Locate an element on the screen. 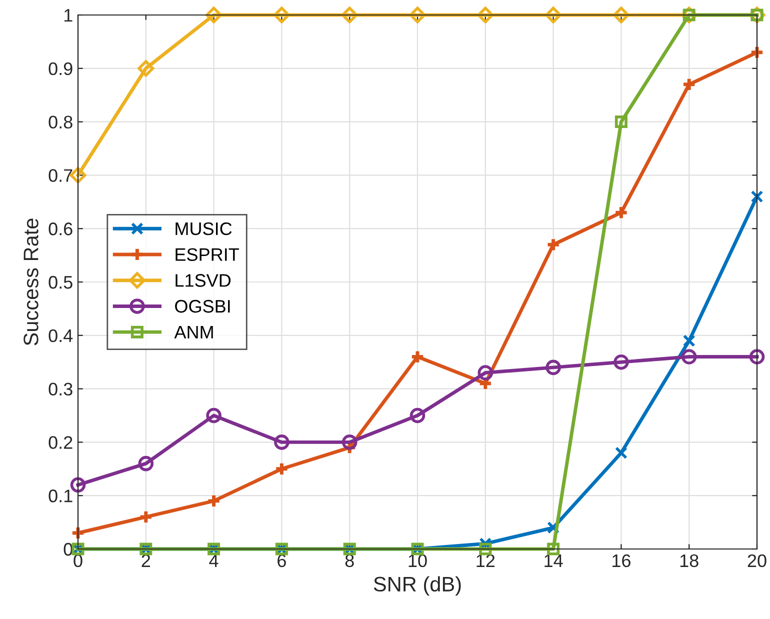 The image size is (770, 619). x-tick-label: 12 is located at coordinates (485, 560).